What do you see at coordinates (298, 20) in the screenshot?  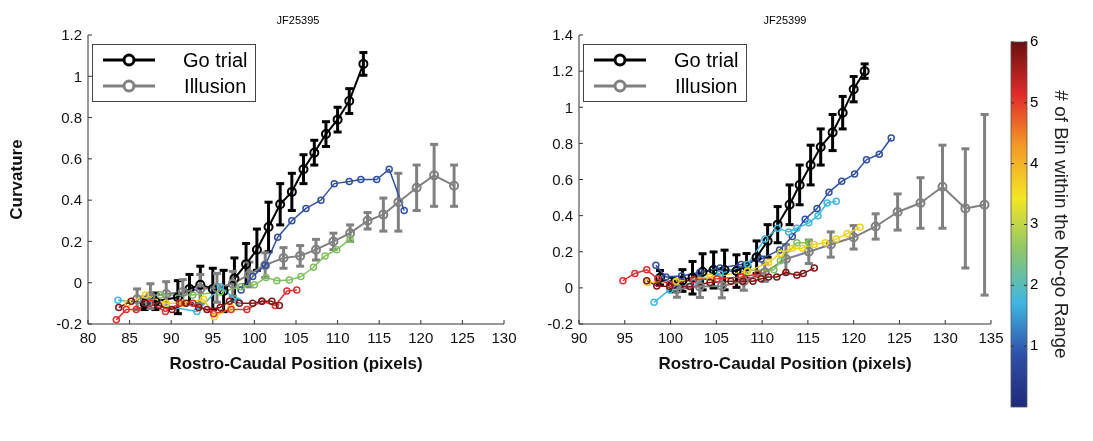 I see `chart-title: JF25395` at bounding box center [298, 20].